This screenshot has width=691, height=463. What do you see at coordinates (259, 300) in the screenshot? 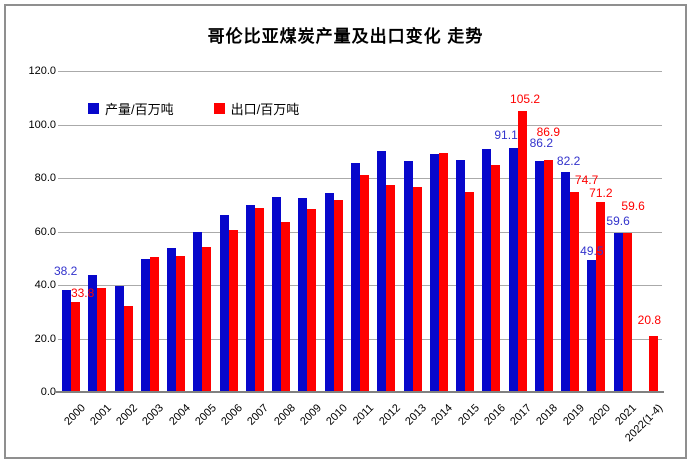
I see `bar-export-2007` at bounding box center [259, 300].